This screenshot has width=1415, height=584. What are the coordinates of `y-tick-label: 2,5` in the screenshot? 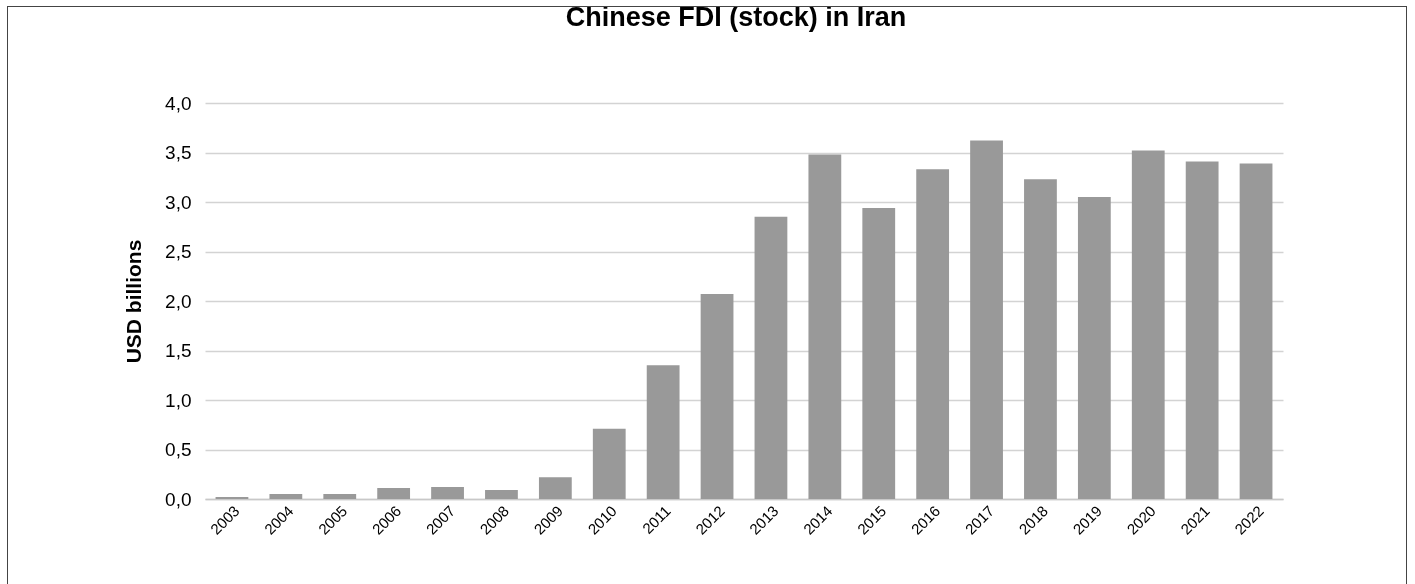 It's located at (178, 251).